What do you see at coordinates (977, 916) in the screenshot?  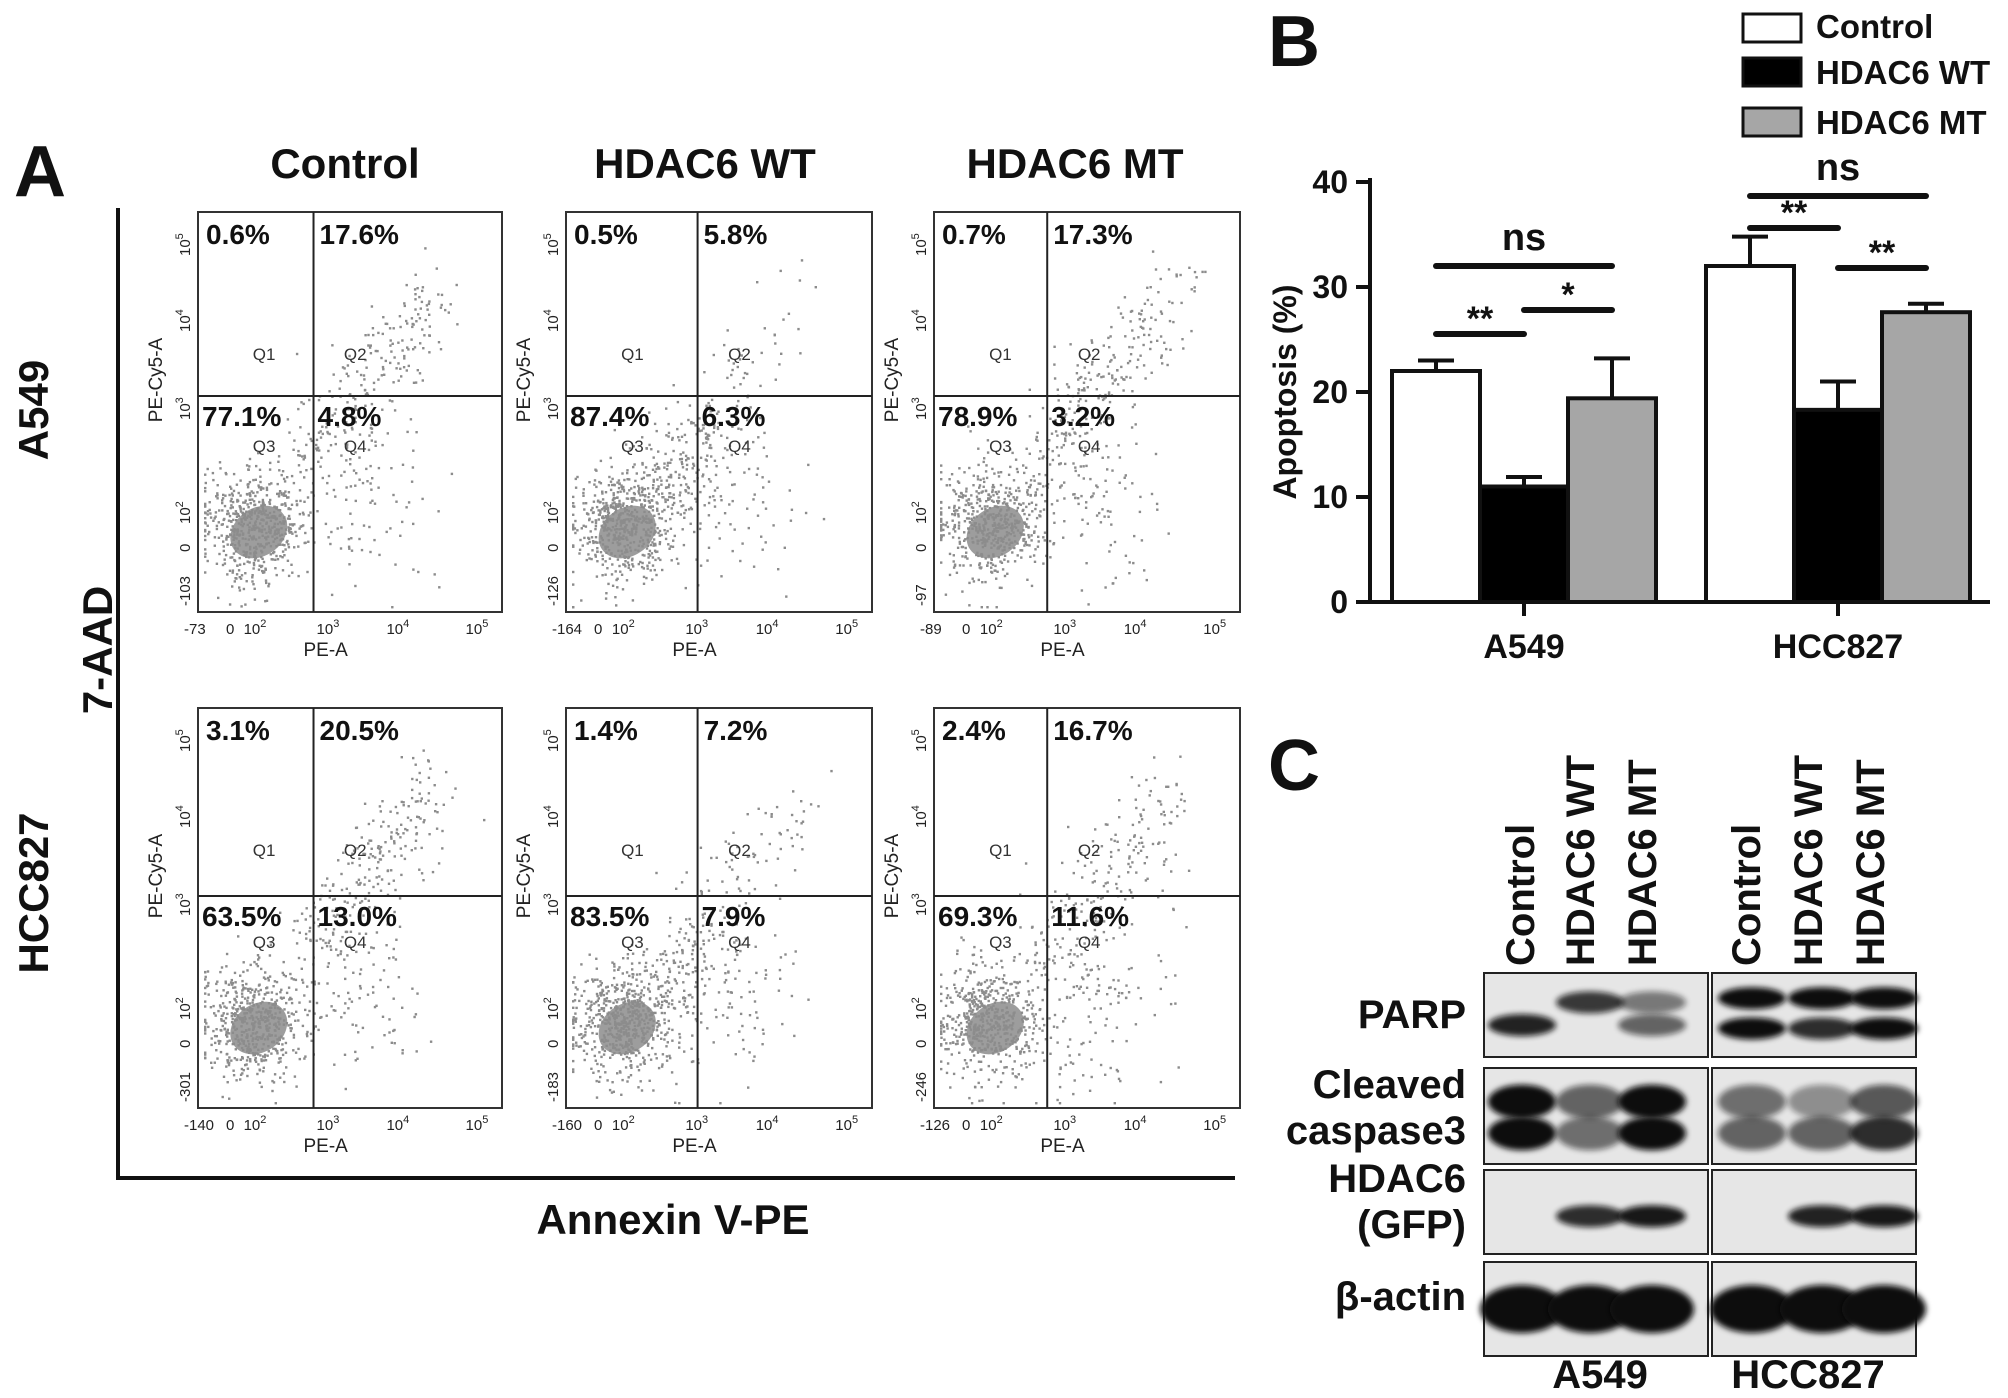 I see `q3-percent: 69.3%` at bounding box center [977, 916].